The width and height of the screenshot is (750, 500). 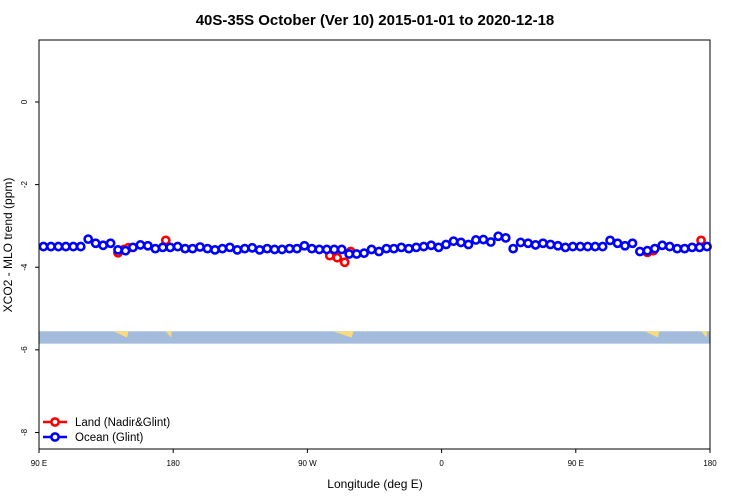 I want to click on map-strip, so click(x=374, y=337).